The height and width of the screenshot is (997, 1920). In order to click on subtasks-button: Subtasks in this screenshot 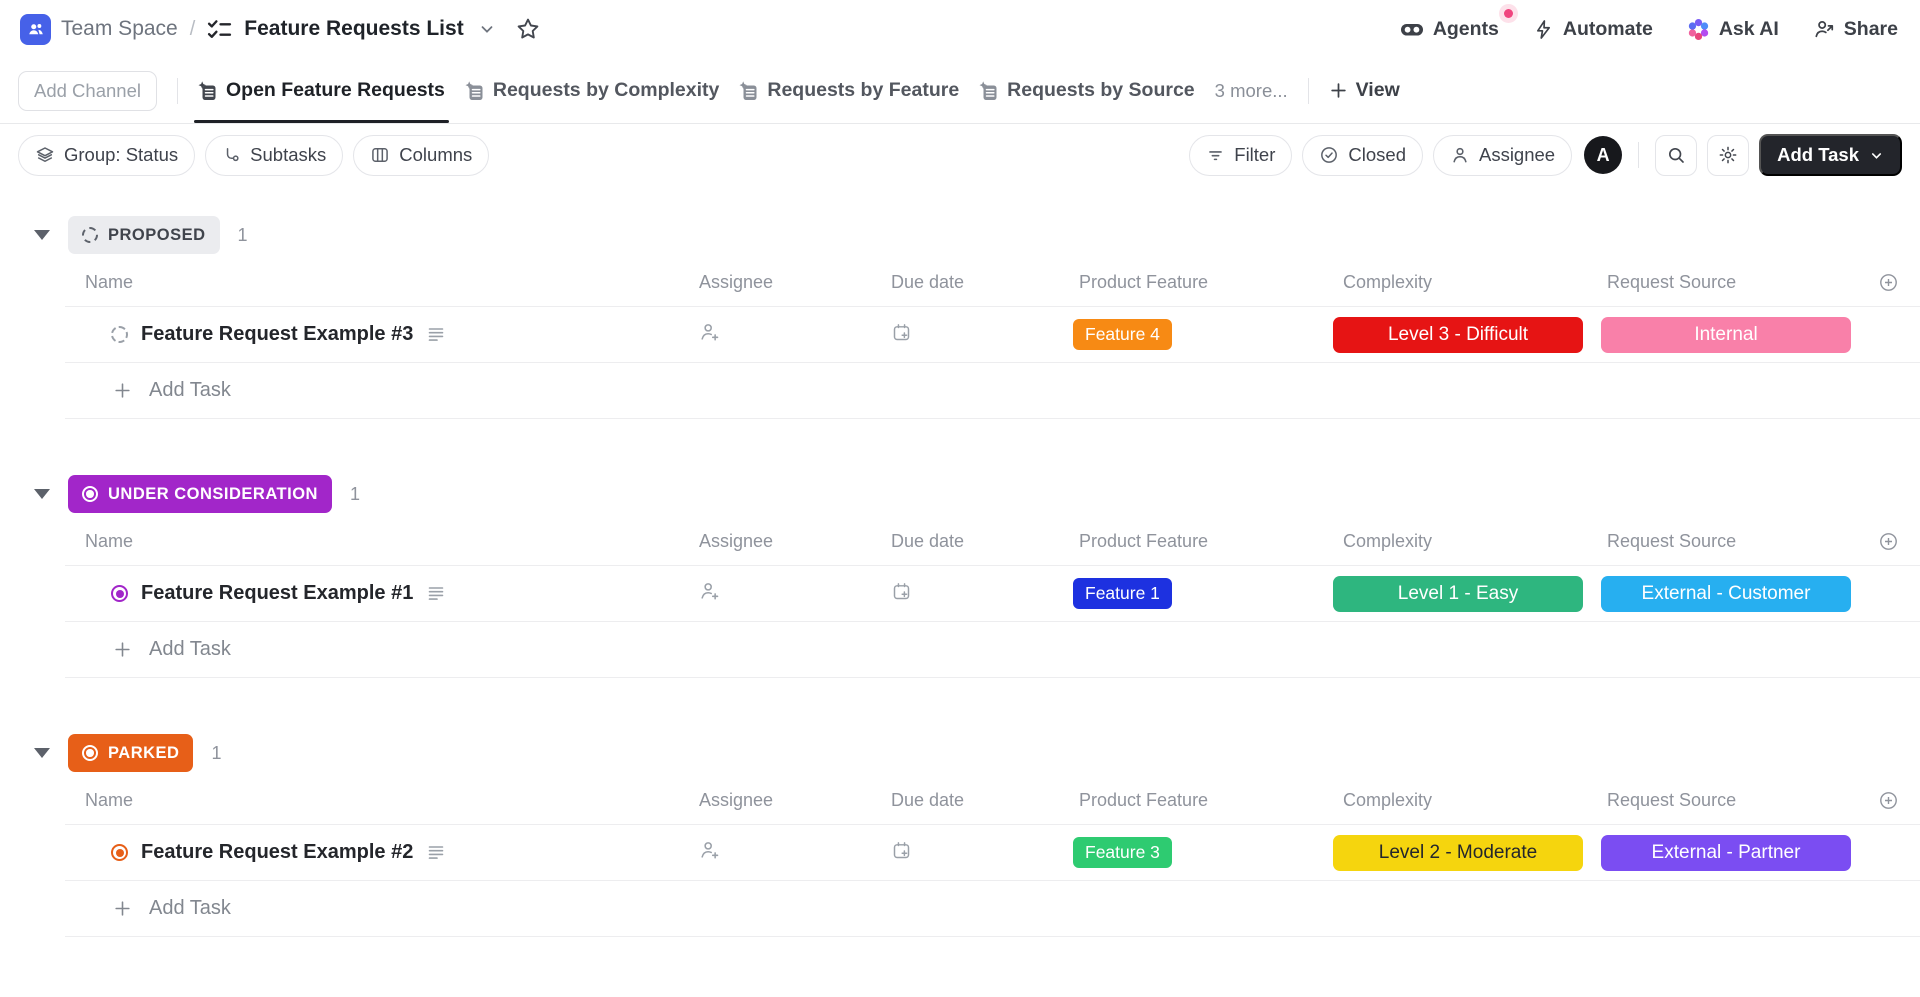, I will do `click(274, 155)`.